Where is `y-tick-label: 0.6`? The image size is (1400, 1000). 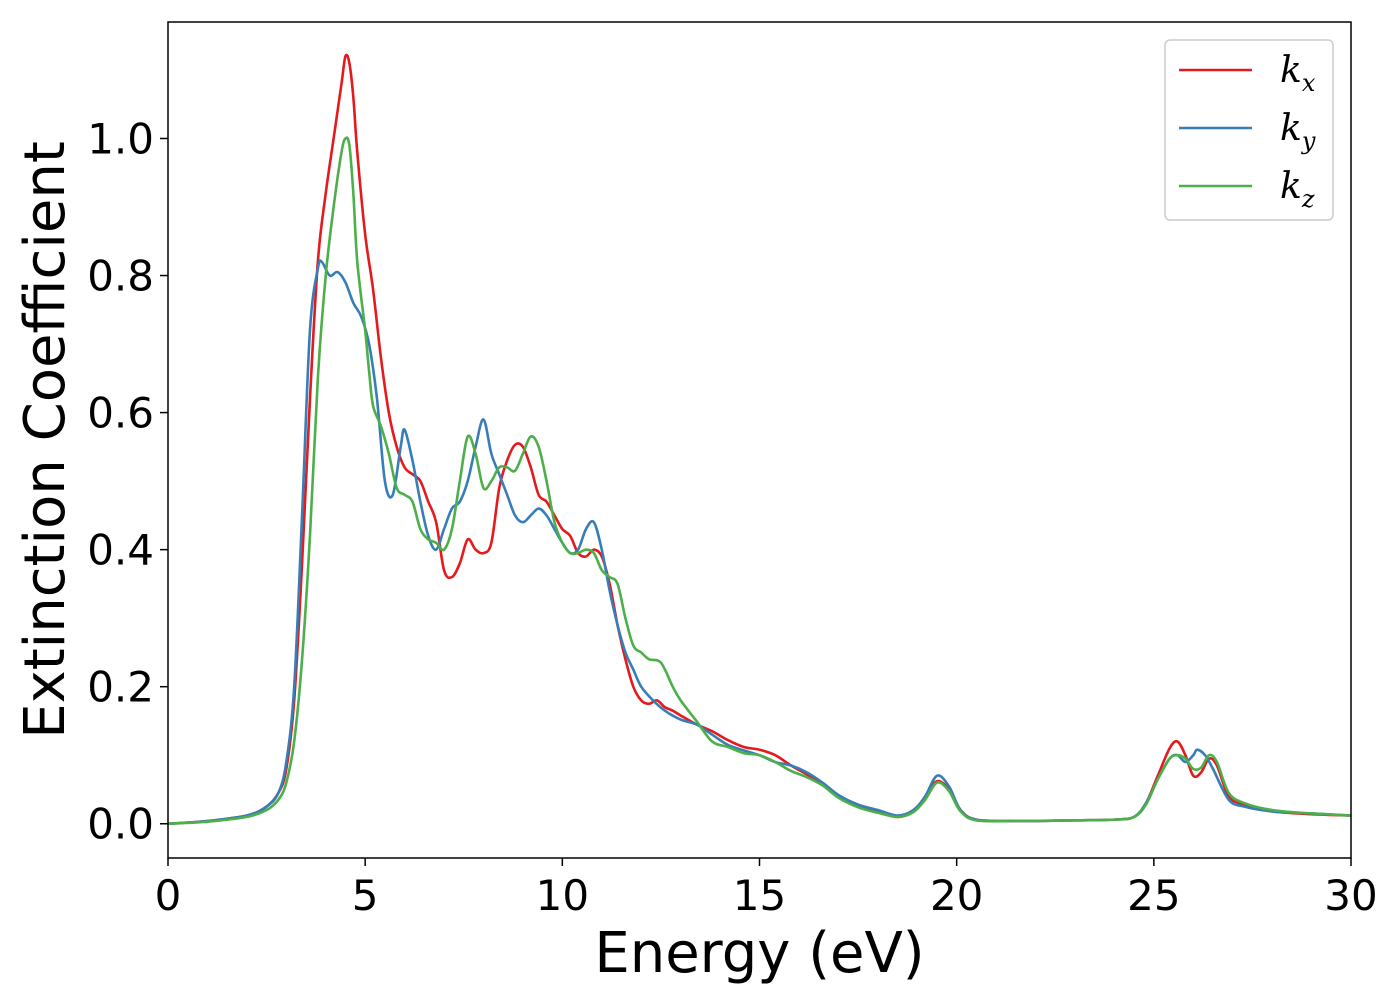
y-tick-label: 0.6 is located at coordinates (120, 413).